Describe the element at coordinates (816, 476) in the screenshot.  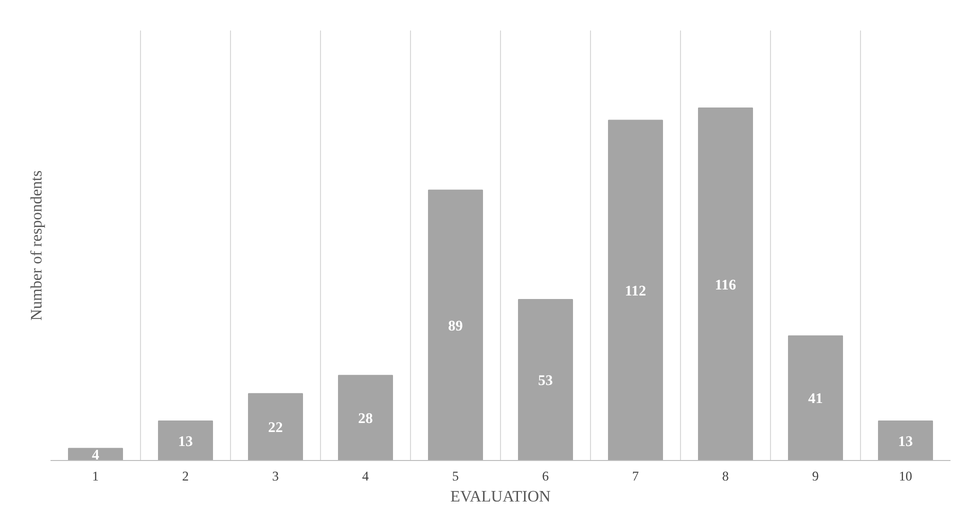
I see `x-tick-label: 9` at that location.